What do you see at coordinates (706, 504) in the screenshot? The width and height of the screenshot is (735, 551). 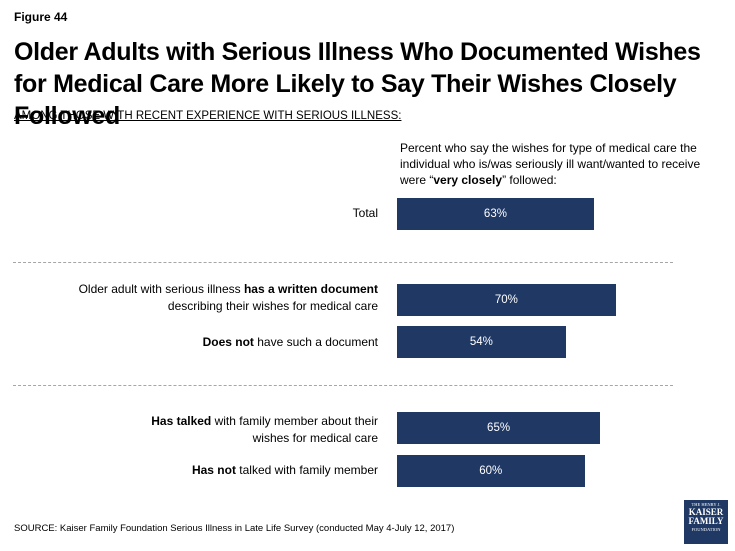 I see `logo-line-1: THE HENRY J.` at bounding box center [706, 504].